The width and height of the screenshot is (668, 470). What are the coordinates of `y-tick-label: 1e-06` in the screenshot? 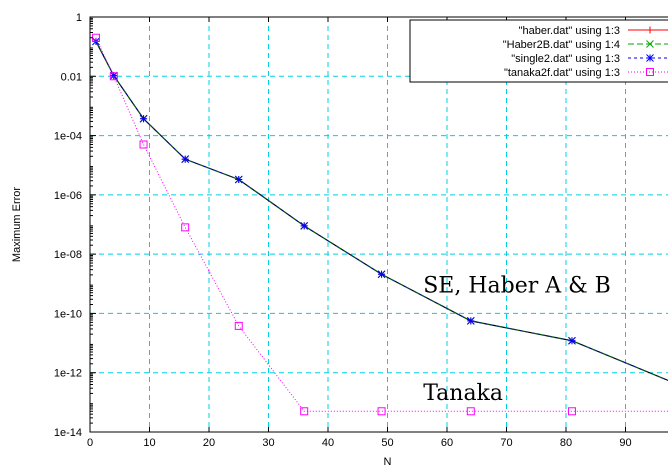 It's located at (68, 196).